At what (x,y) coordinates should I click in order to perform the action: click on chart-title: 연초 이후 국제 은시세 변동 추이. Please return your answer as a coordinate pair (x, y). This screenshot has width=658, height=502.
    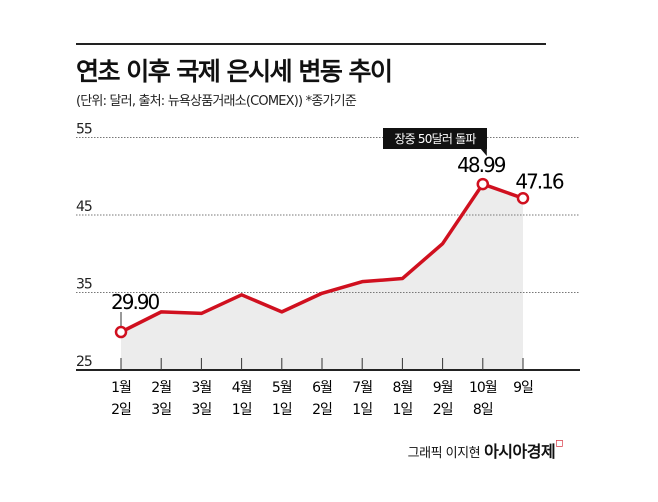
    Looking at the image, I should click on (234, 71).